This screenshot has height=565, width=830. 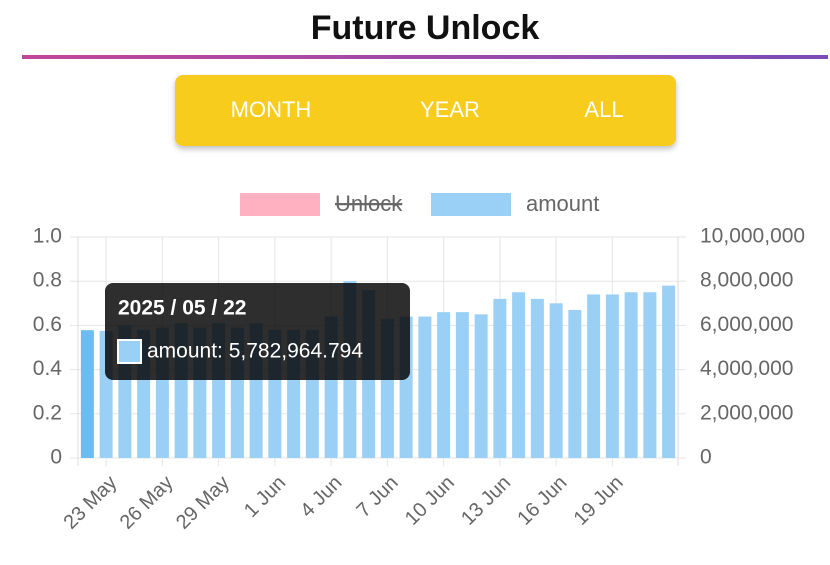 I want to click on y2-tick-label: 2,000,000, so click(x=746, y=412).